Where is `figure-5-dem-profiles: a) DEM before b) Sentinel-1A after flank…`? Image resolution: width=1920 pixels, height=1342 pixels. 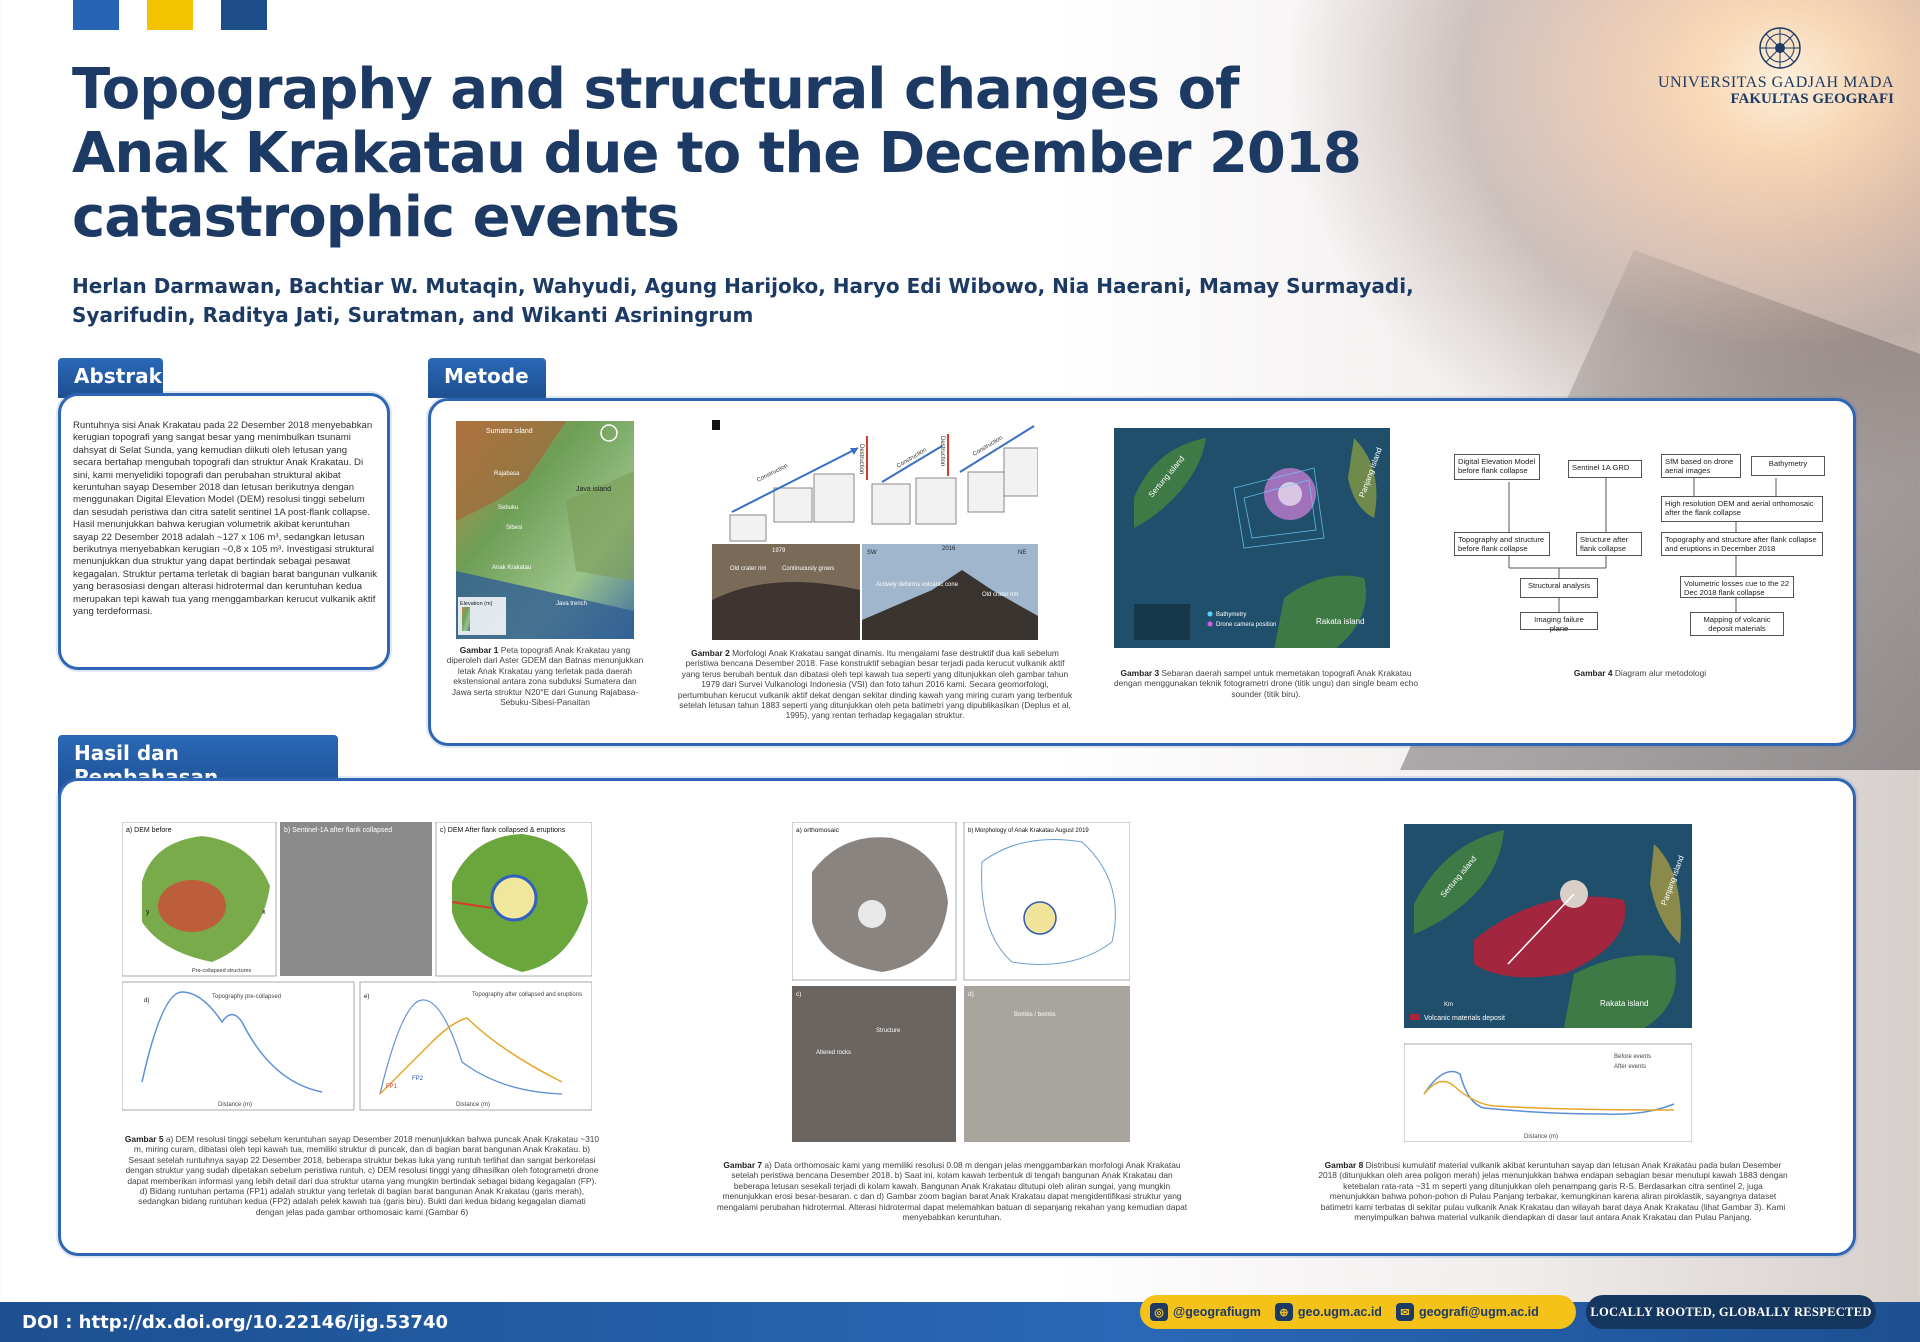
figure-5-dem-profiles: a) DEM before b) Sentinel-1A after flank… is located at coordinates (357, 966).